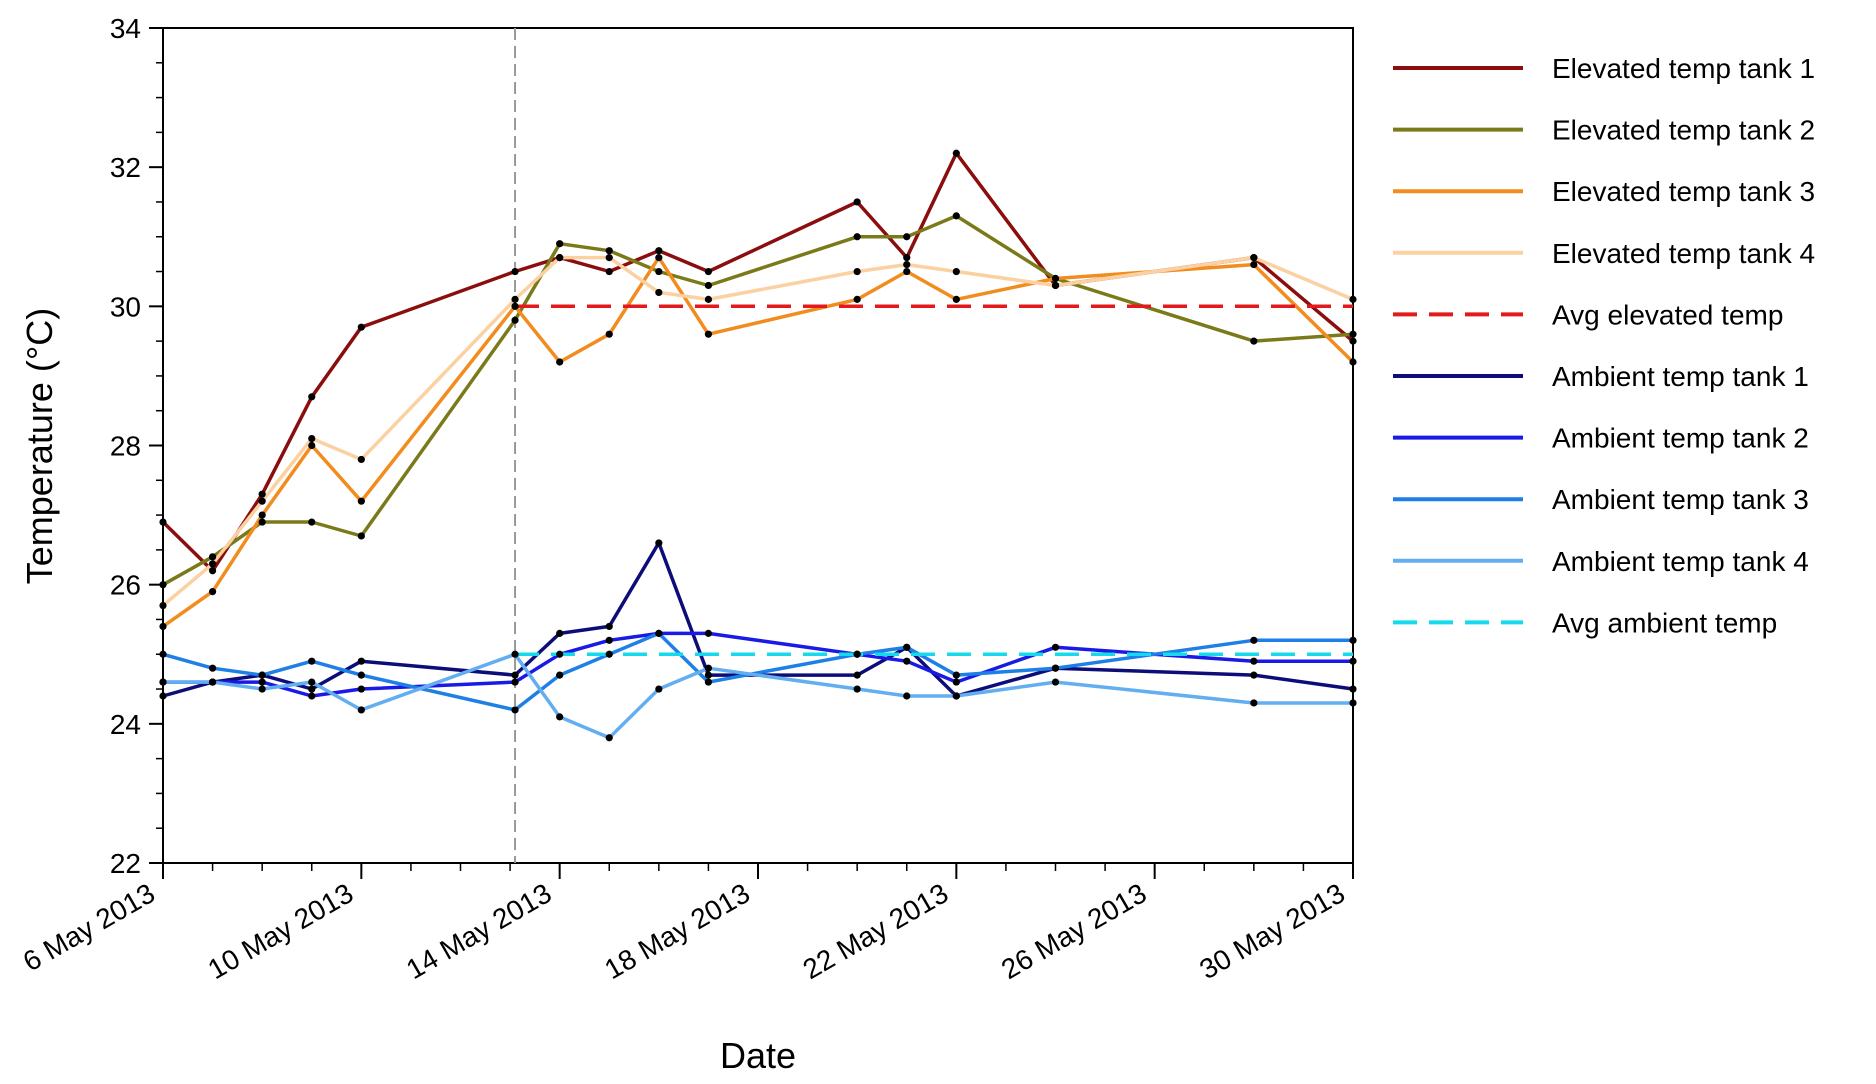 The height and width of the screenshot is (1084, 1876). I want to click on y-axis: 22 24 26 28 30 32 34, so click(136, 446).